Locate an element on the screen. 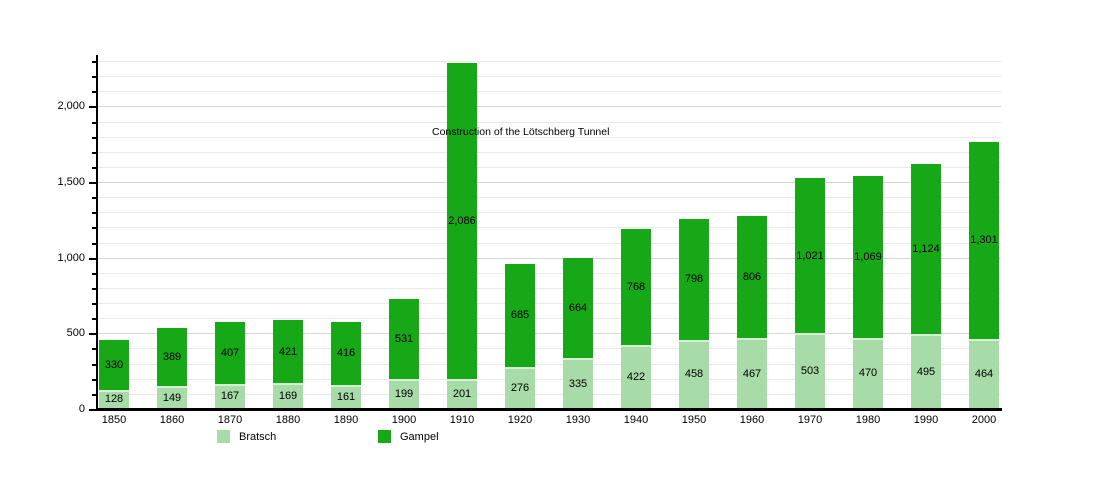 This screenshot has width=1100, height=500. bar-value-label: 2,086 is located at coordinates (462, 220).